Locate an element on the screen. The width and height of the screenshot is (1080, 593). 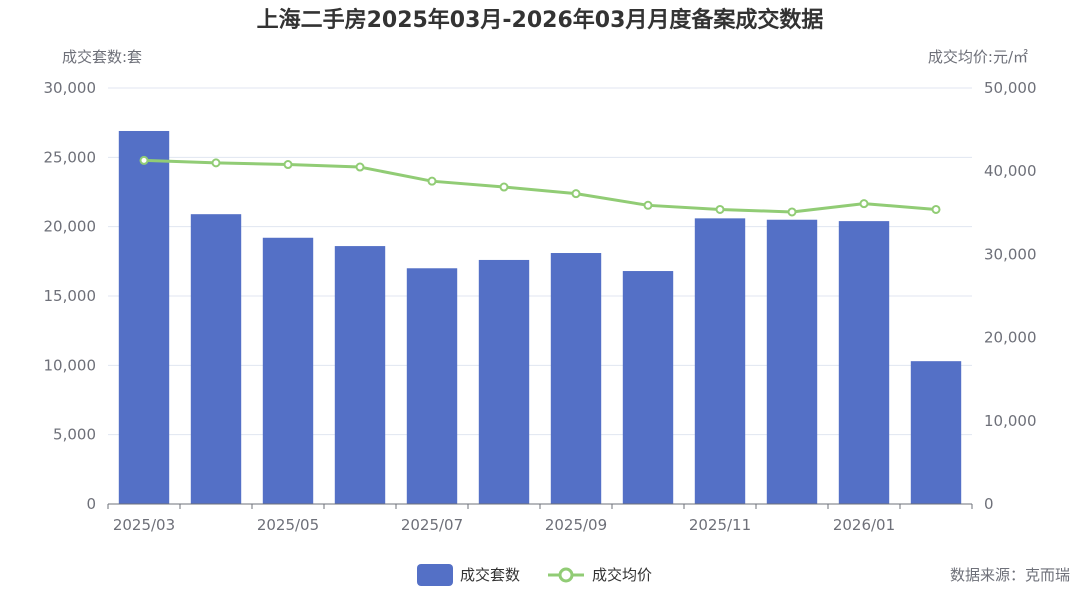
x-tick-label: 2025/11 is located at coordinates (720, 525).